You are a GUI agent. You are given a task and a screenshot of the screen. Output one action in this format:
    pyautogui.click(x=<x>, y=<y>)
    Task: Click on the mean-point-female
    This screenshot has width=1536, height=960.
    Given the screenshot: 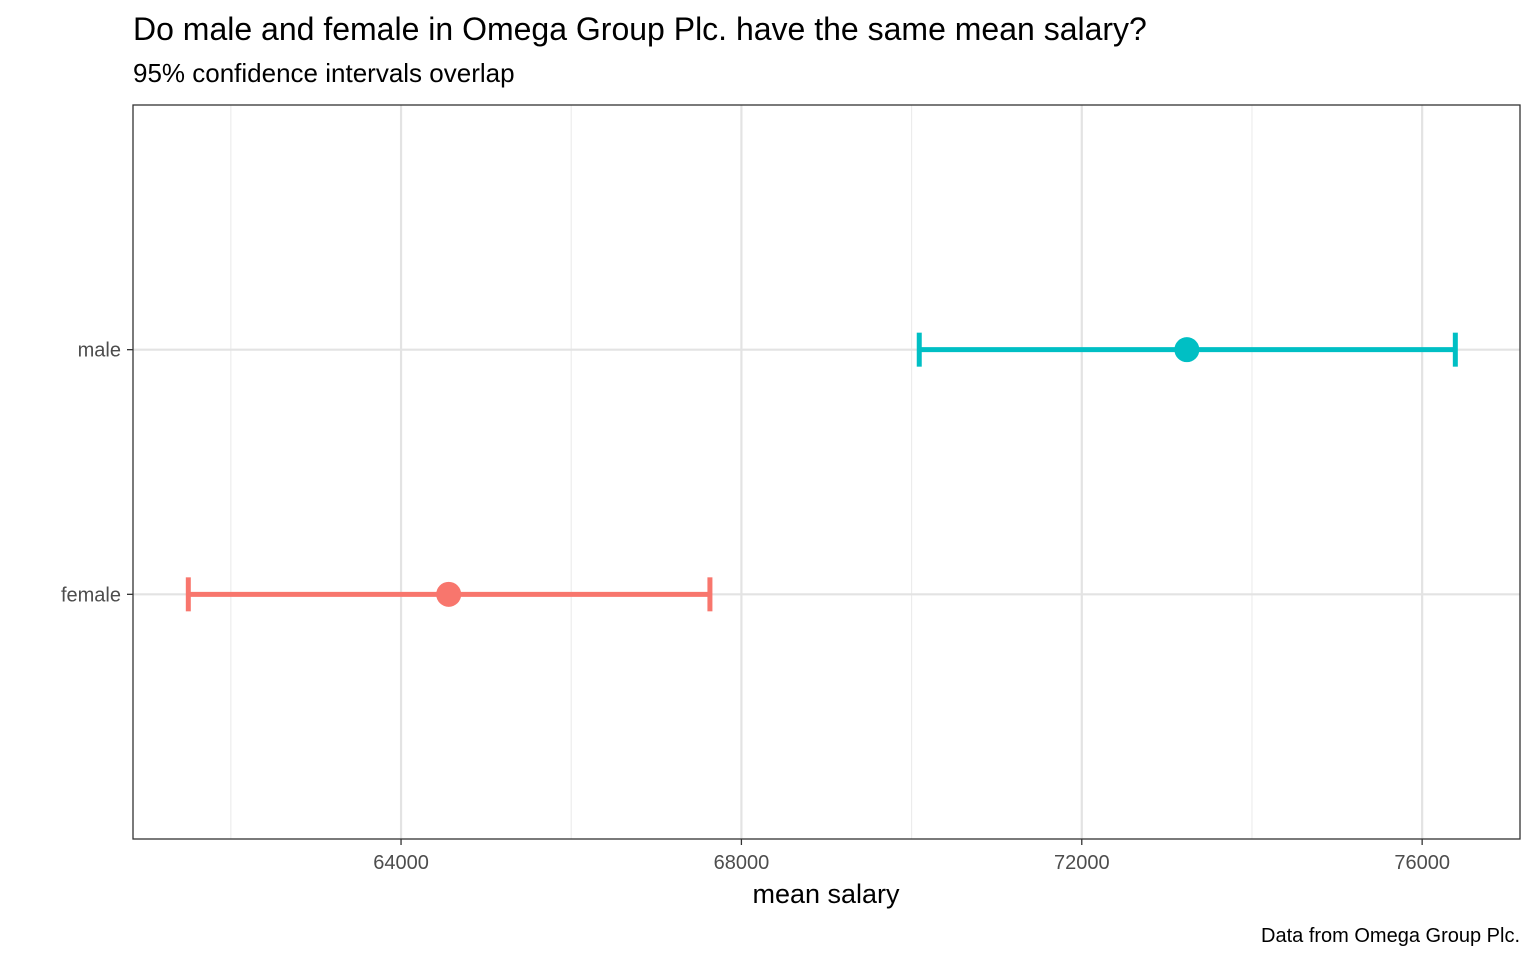 What is the action you would take?
    pyautogui.click(x=449, y=594)
    